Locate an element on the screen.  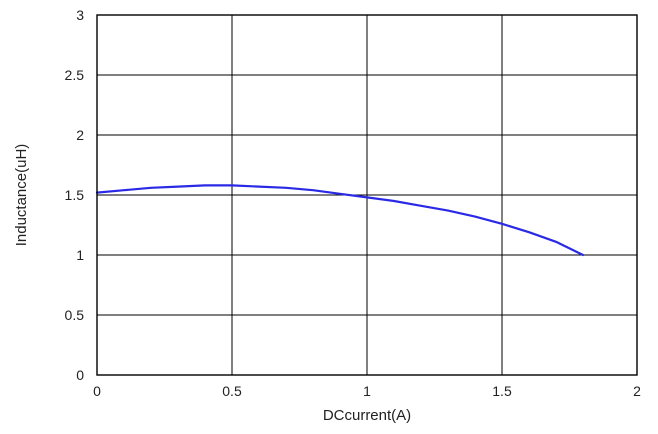
y-tick-label: 0 is located at coordinates (80, 375).